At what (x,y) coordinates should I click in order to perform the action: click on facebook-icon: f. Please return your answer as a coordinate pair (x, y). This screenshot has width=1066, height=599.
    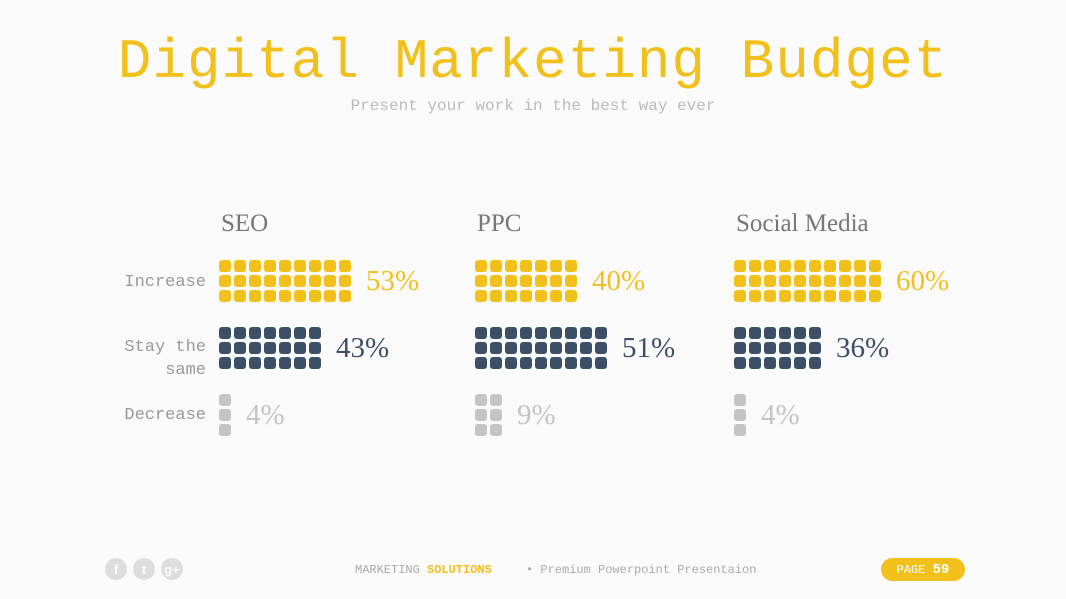
    Looking at the image, I should click on (116, 569).